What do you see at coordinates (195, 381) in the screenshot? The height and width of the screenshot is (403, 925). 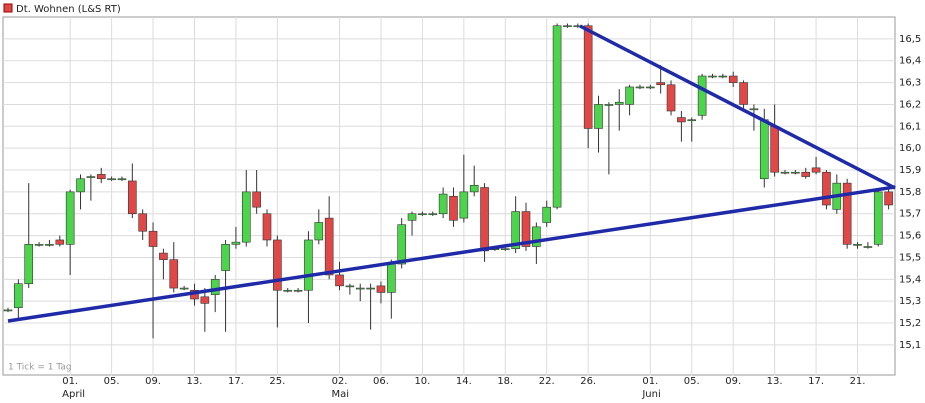 I see `x-tick-label: 13.` at bounding box center [195, 381].